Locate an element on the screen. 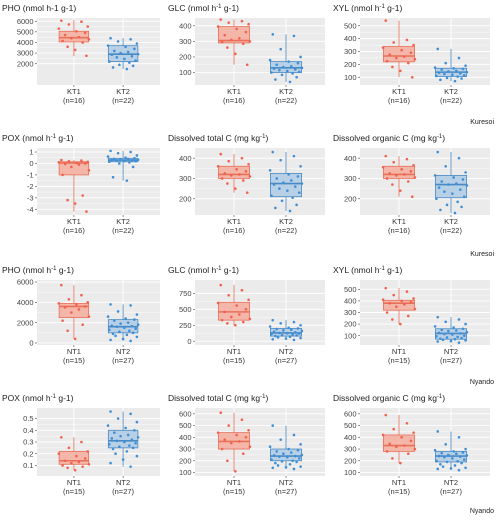 The height and width of the screenshot is (520, 500). y-tick-label: 5000 is located at coordinates (25, 31).